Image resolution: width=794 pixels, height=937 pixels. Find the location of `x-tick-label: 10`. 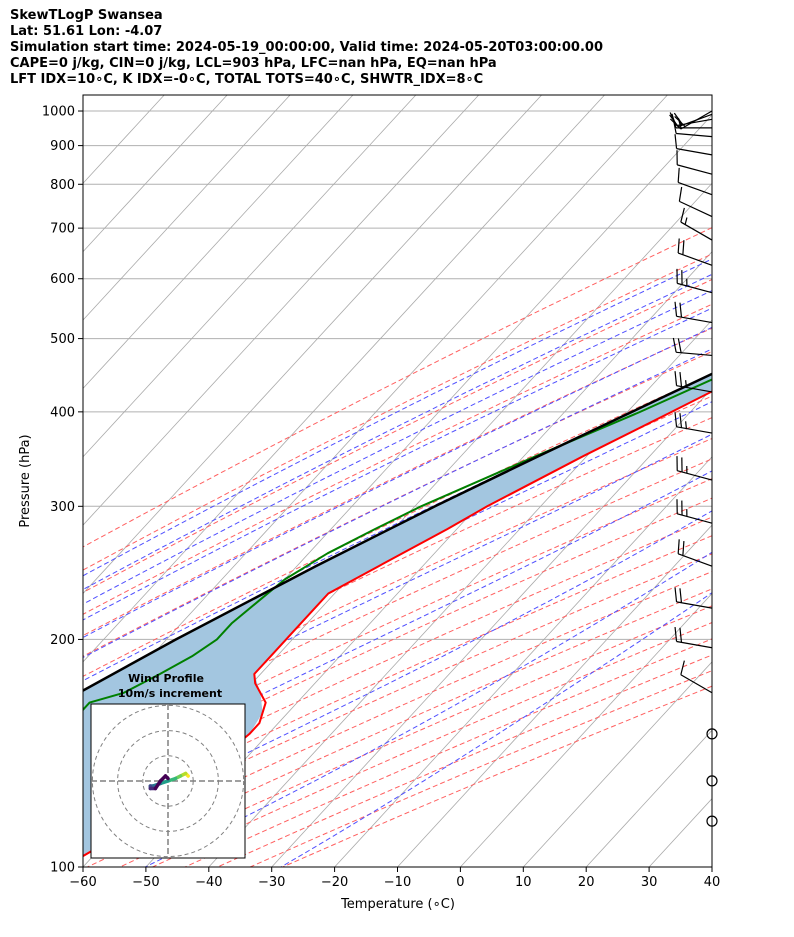

x-tick-label: 10 is located at coordinates (523, 882).